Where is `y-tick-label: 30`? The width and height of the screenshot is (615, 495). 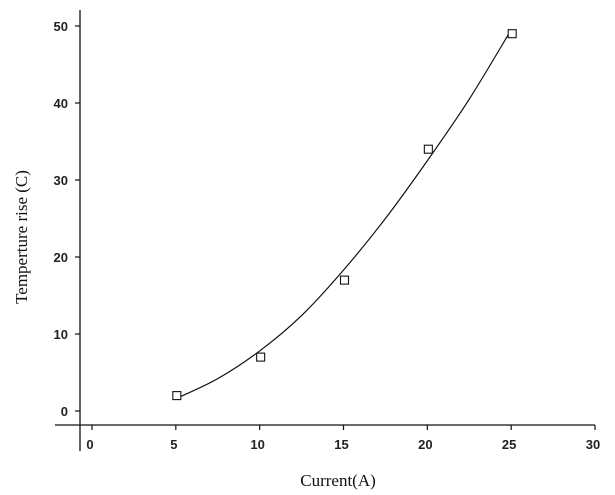 y-tick-label: 30 is located at coordinates (61, 180).